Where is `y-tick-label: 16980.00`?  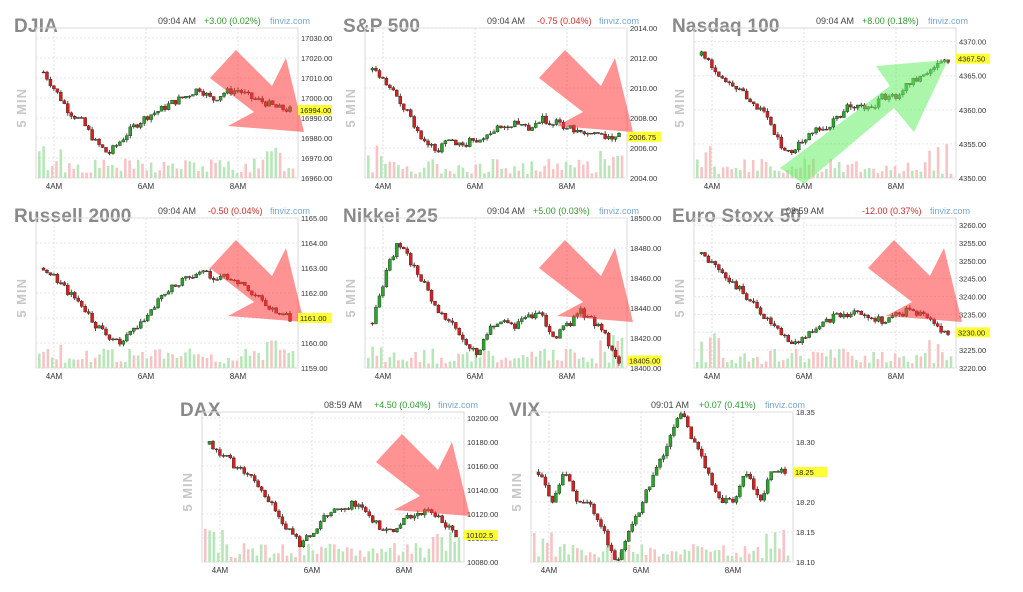
y-tick-label: 16980.00 is located at coordinates (316, 138).